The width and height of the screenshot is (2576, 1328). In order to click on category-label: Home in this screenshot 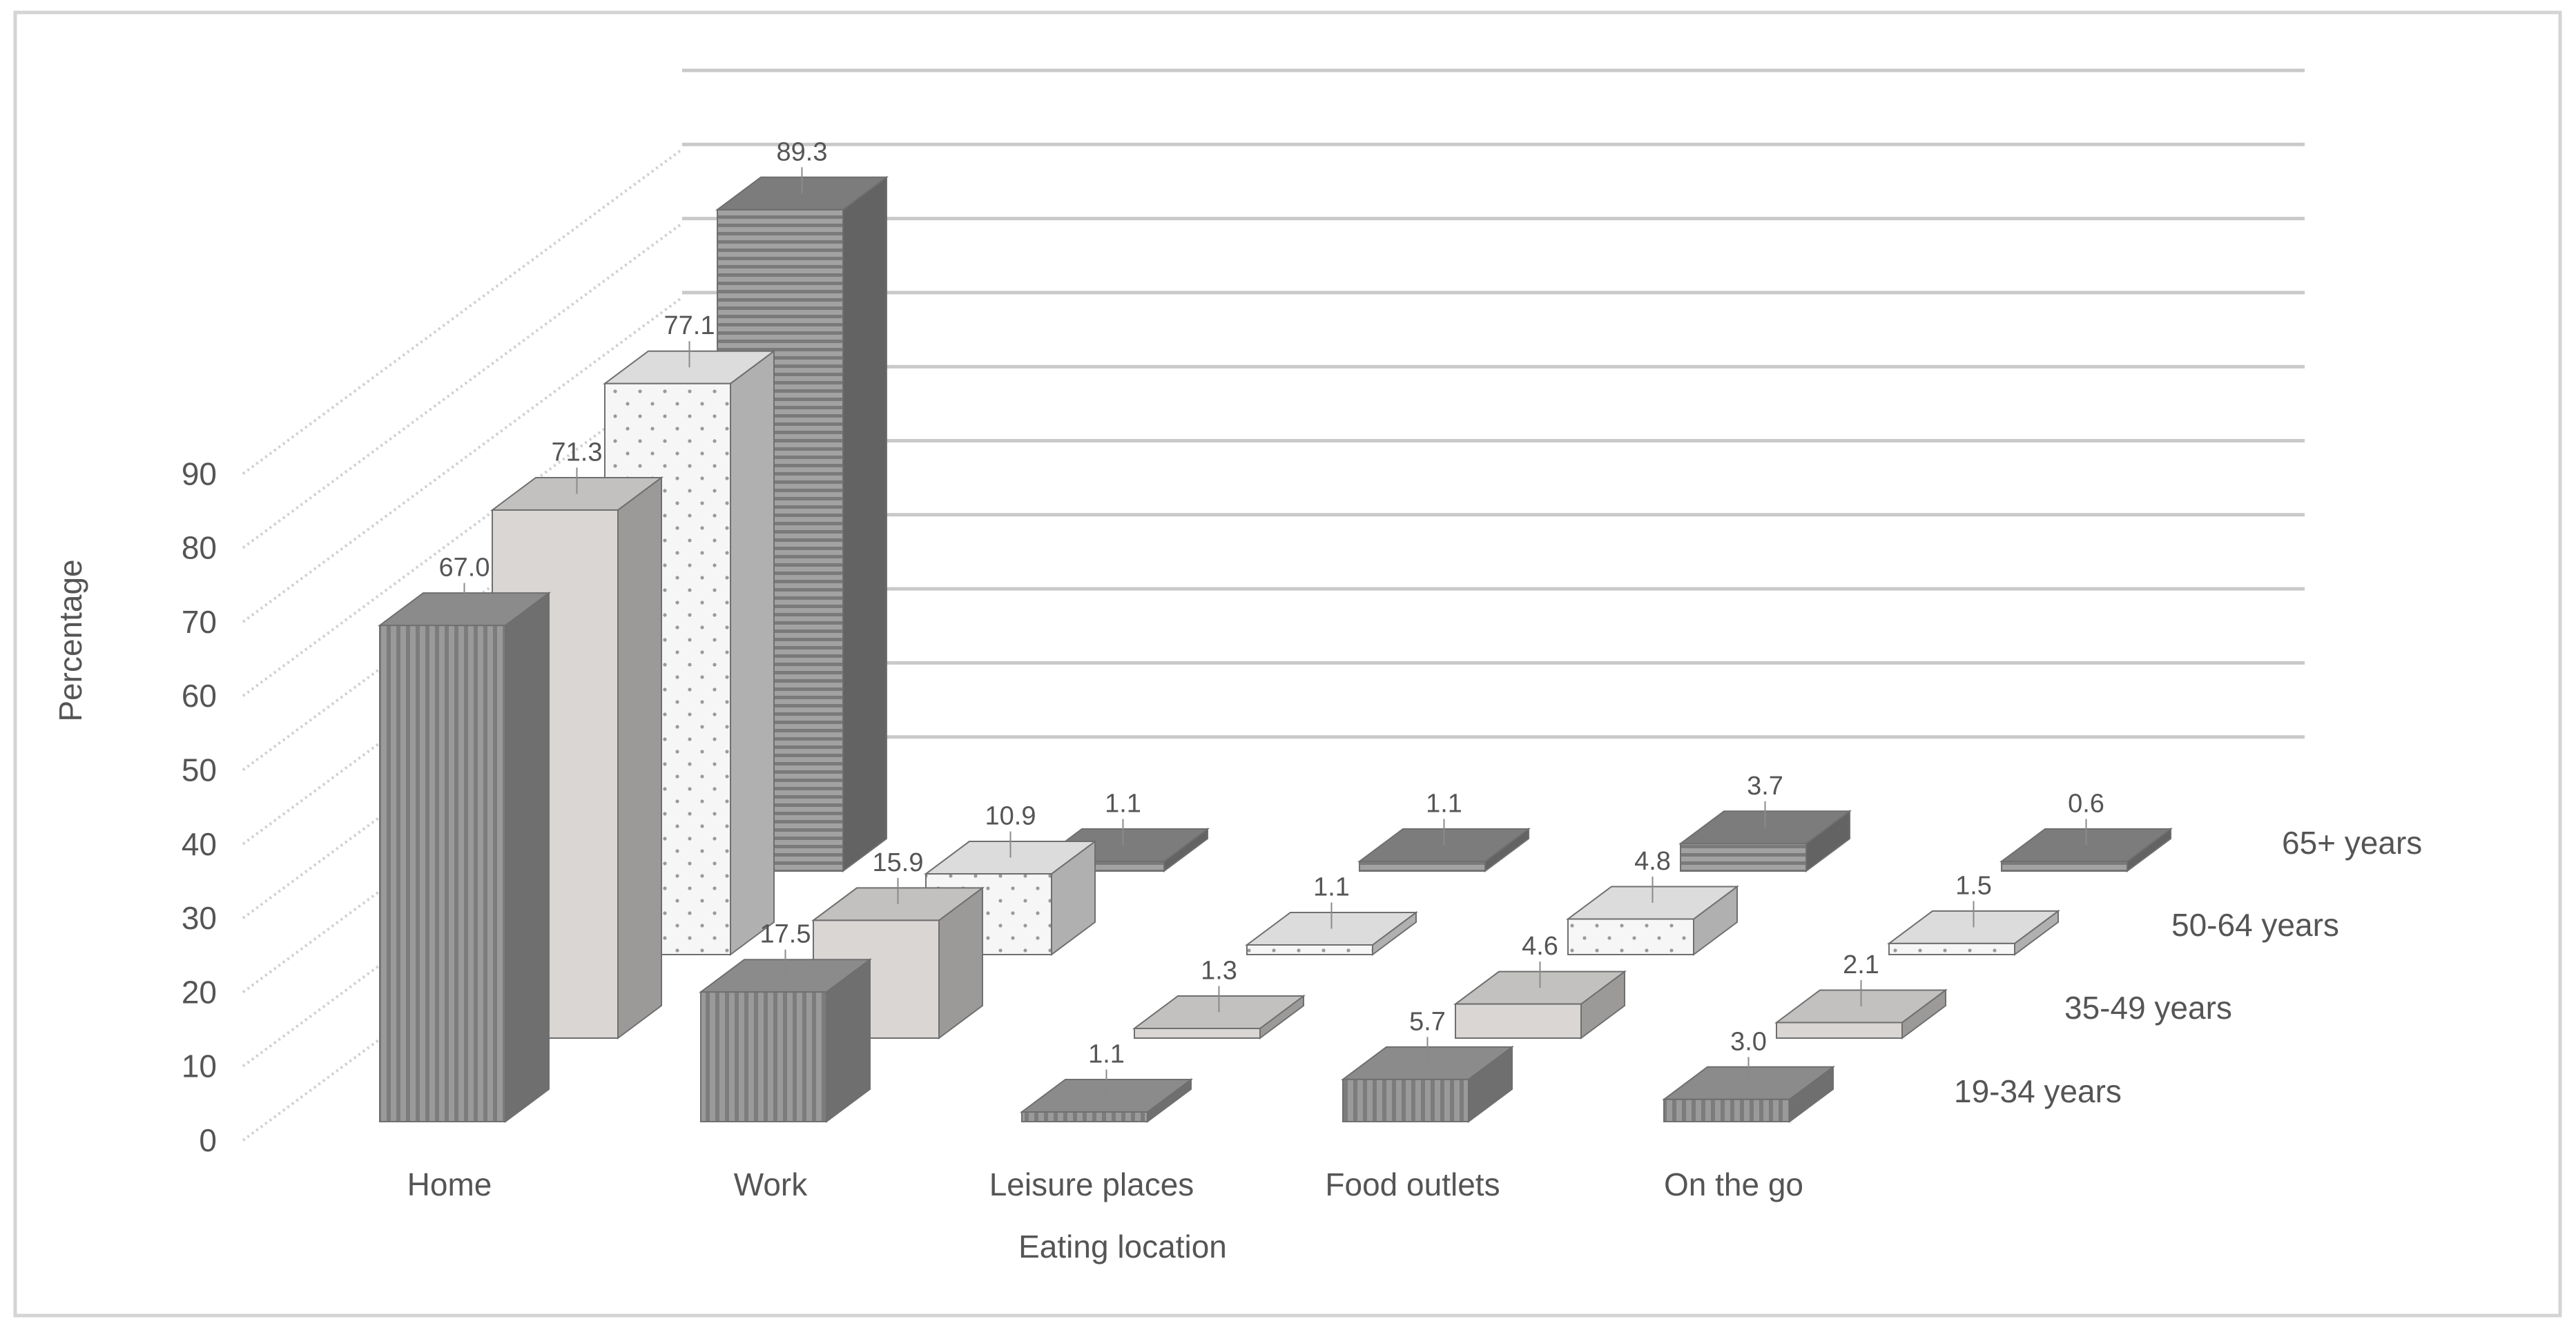, I will do `click(449, 1184)`.